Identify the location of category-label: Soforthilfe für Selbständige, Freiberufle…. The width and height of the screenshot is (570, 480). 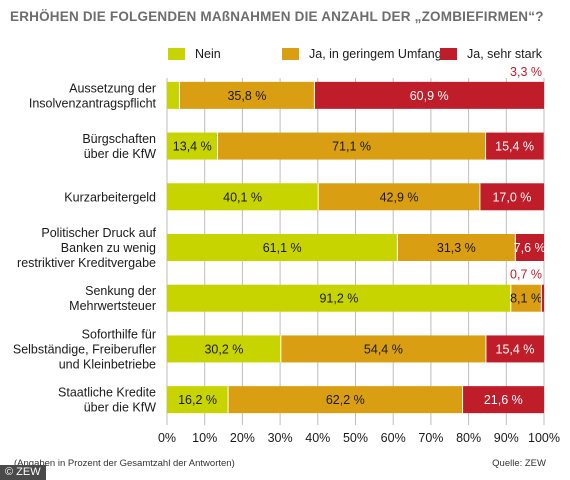
(84, 349).